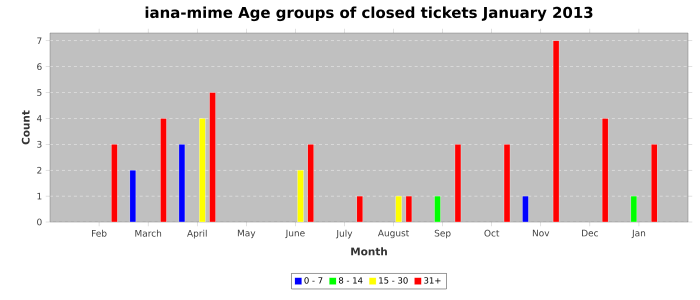  What do you see at coordinates (369, 251) in the screenshot?
I see `x-axis-title: Month` at bounding box center [369, 251].